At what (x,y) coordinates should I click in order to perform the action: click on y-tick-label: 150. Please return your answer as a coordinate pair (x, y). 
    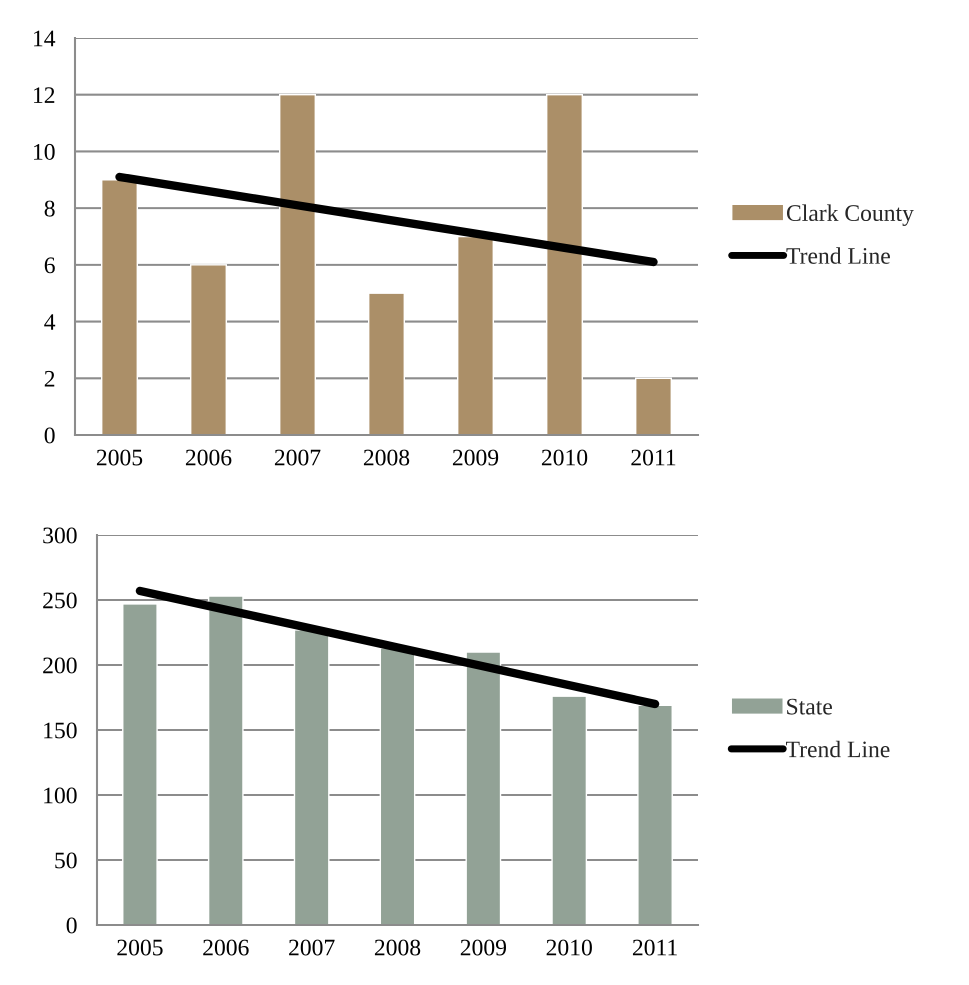
    Looking at the image, I should click on (60, 730).